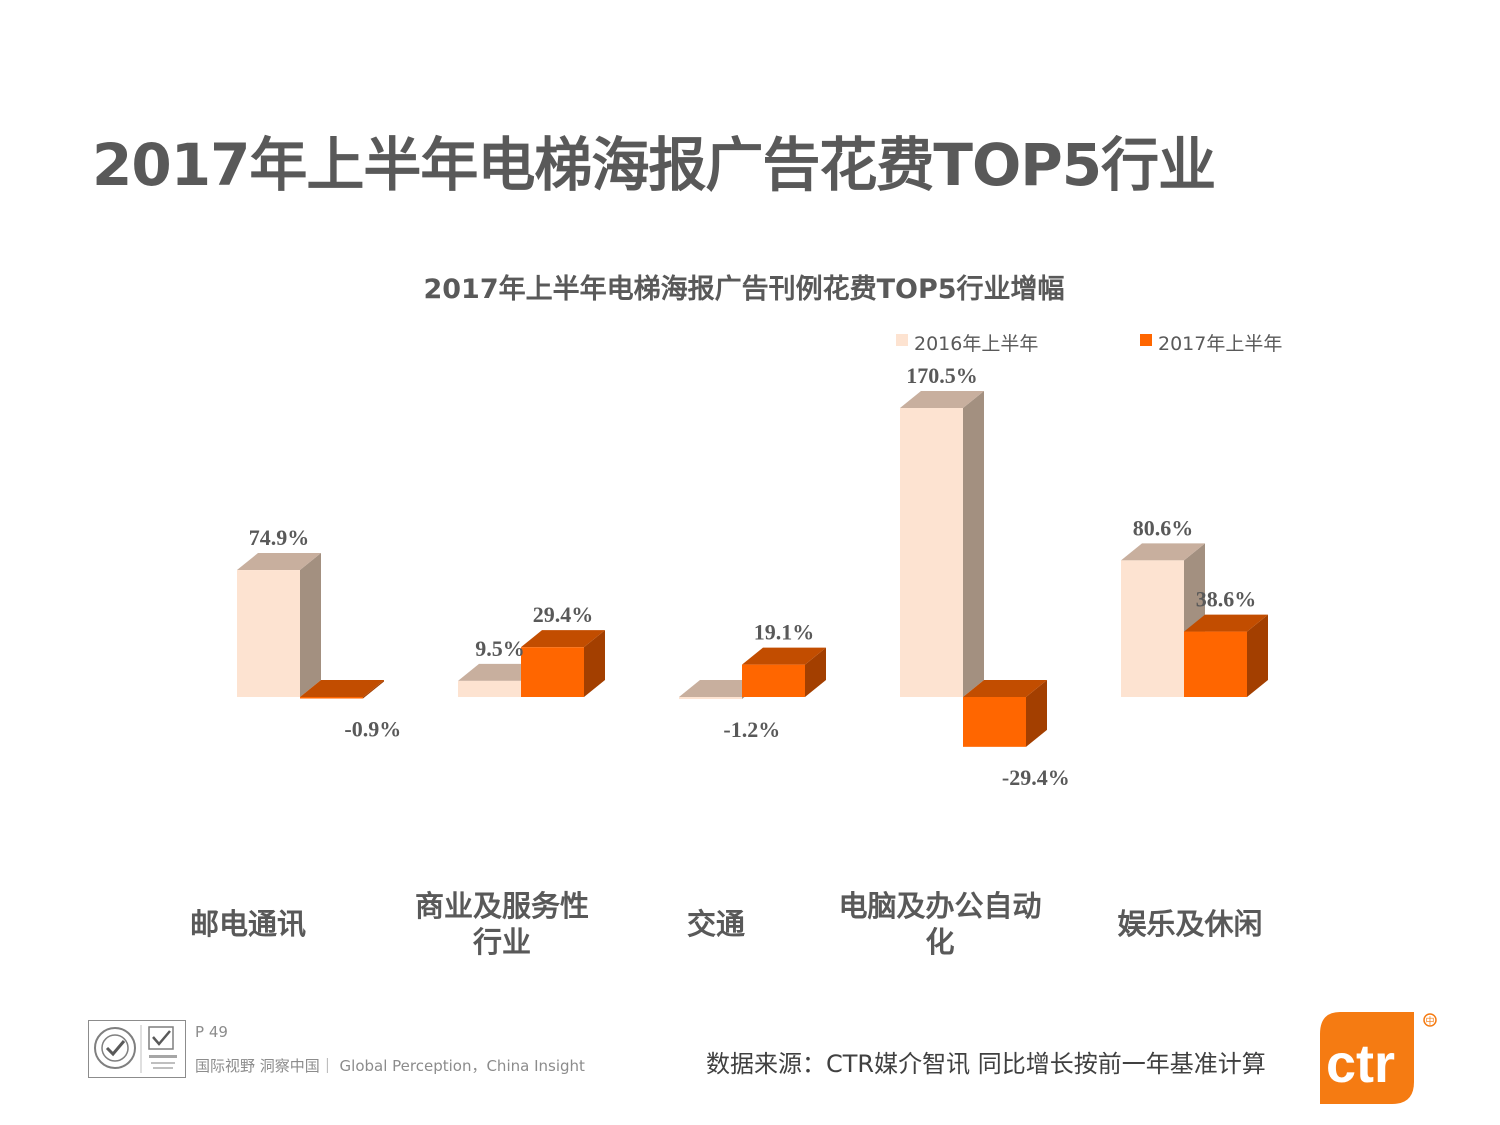 The image size is (1500, 1125). I want to click on ukas-certification-icon, so click(162, 1047).